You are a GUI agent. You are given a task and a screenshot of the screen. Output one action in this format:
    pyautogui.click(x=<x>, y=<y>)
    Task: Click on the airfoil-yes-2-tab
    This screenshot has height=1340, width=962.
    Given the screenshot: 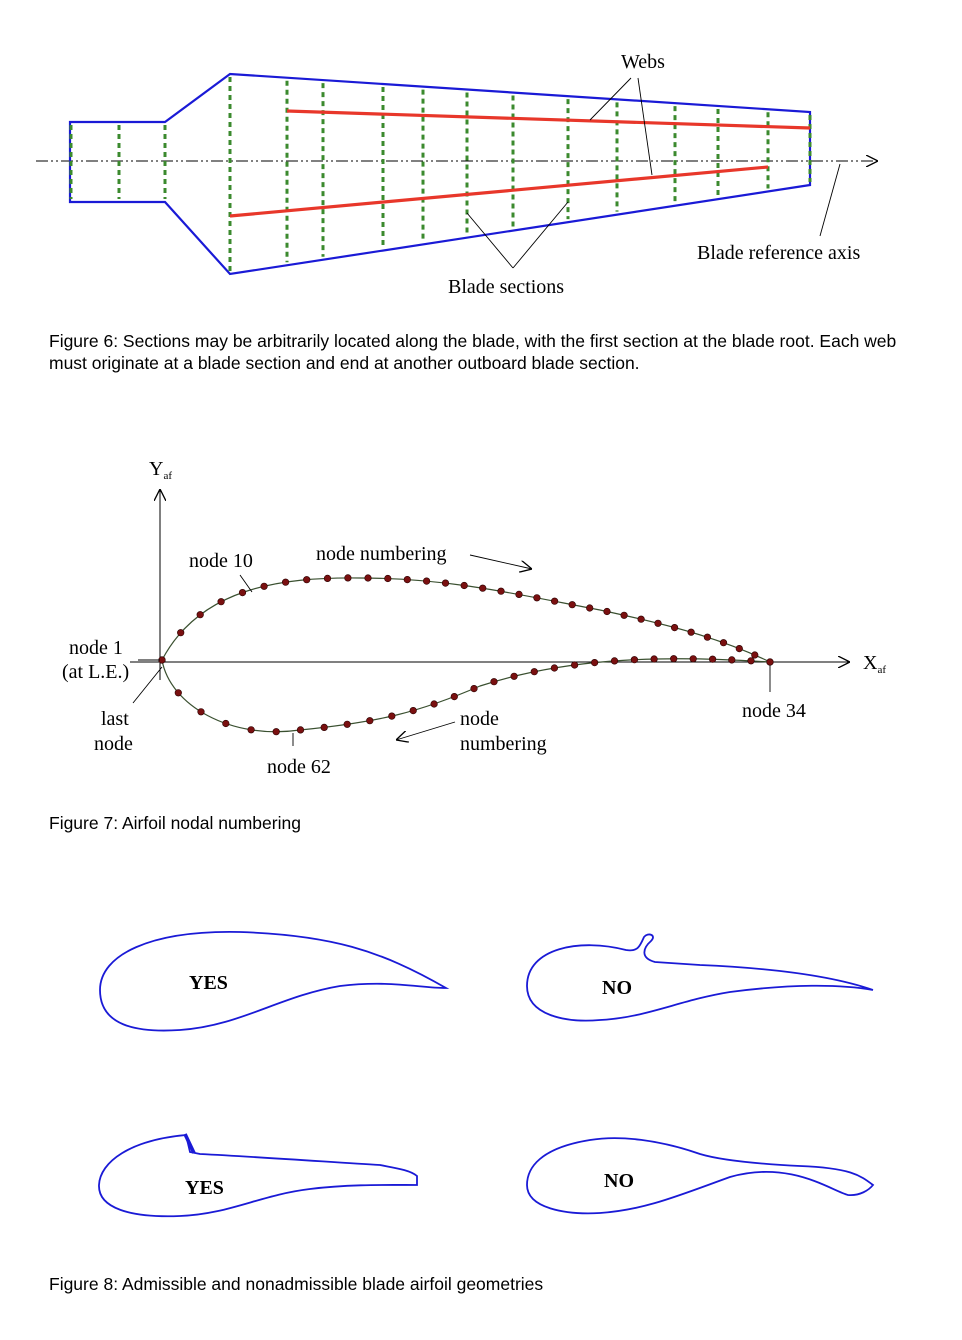 What is the action you would take?
    pyautogui.click(x=189, y=1143)
    